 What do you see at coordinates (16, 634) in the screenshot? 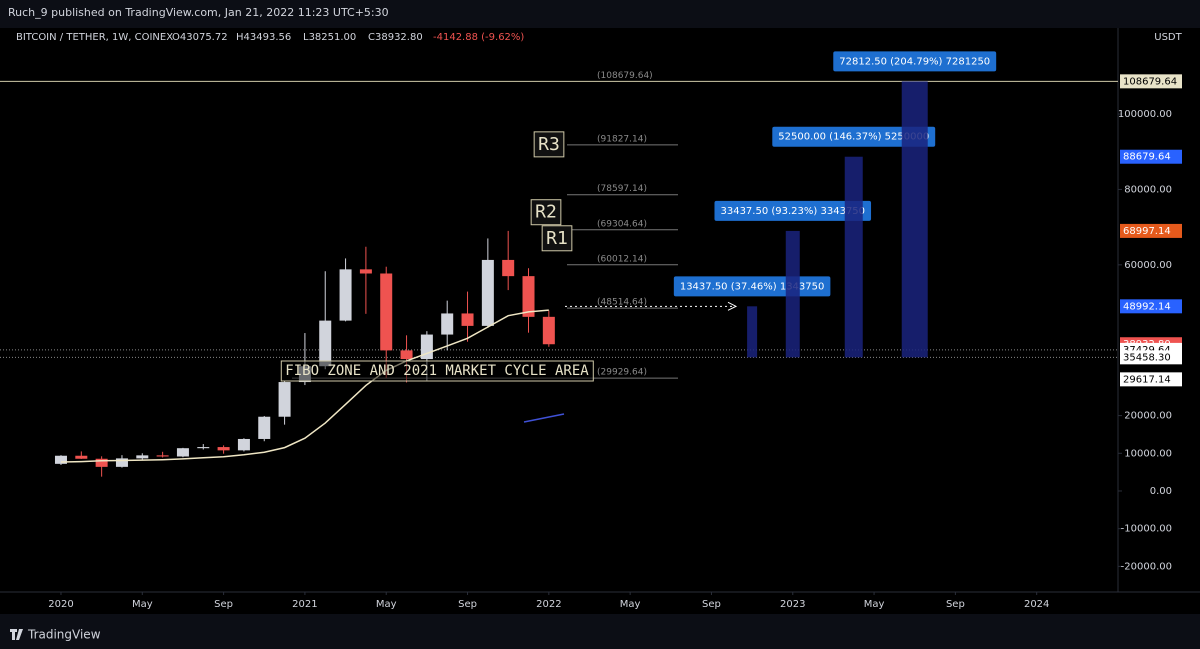
I see `logo` at bounding box center [16, 634].